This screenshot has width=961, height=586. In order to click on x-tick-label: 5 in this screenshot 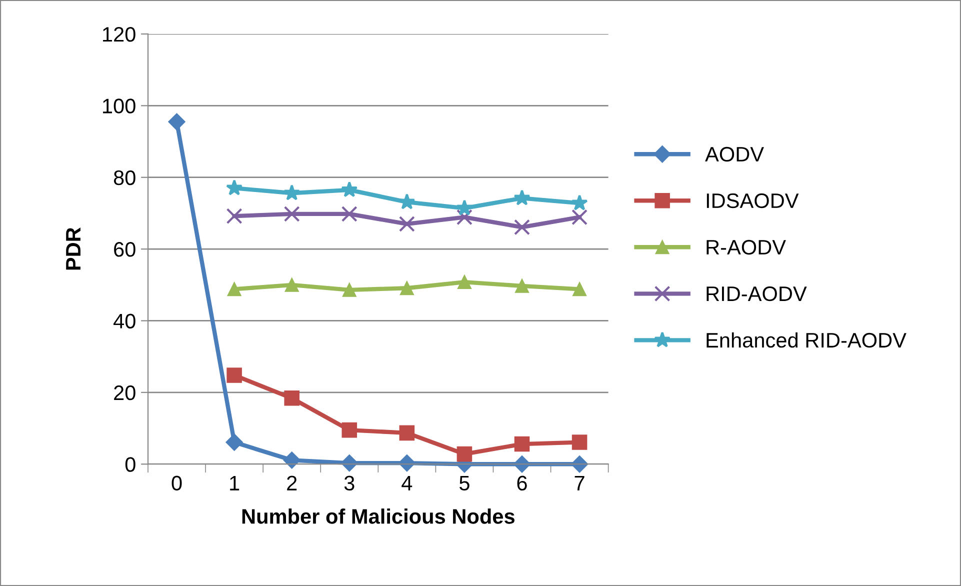, I will do `click(465, 483)`.